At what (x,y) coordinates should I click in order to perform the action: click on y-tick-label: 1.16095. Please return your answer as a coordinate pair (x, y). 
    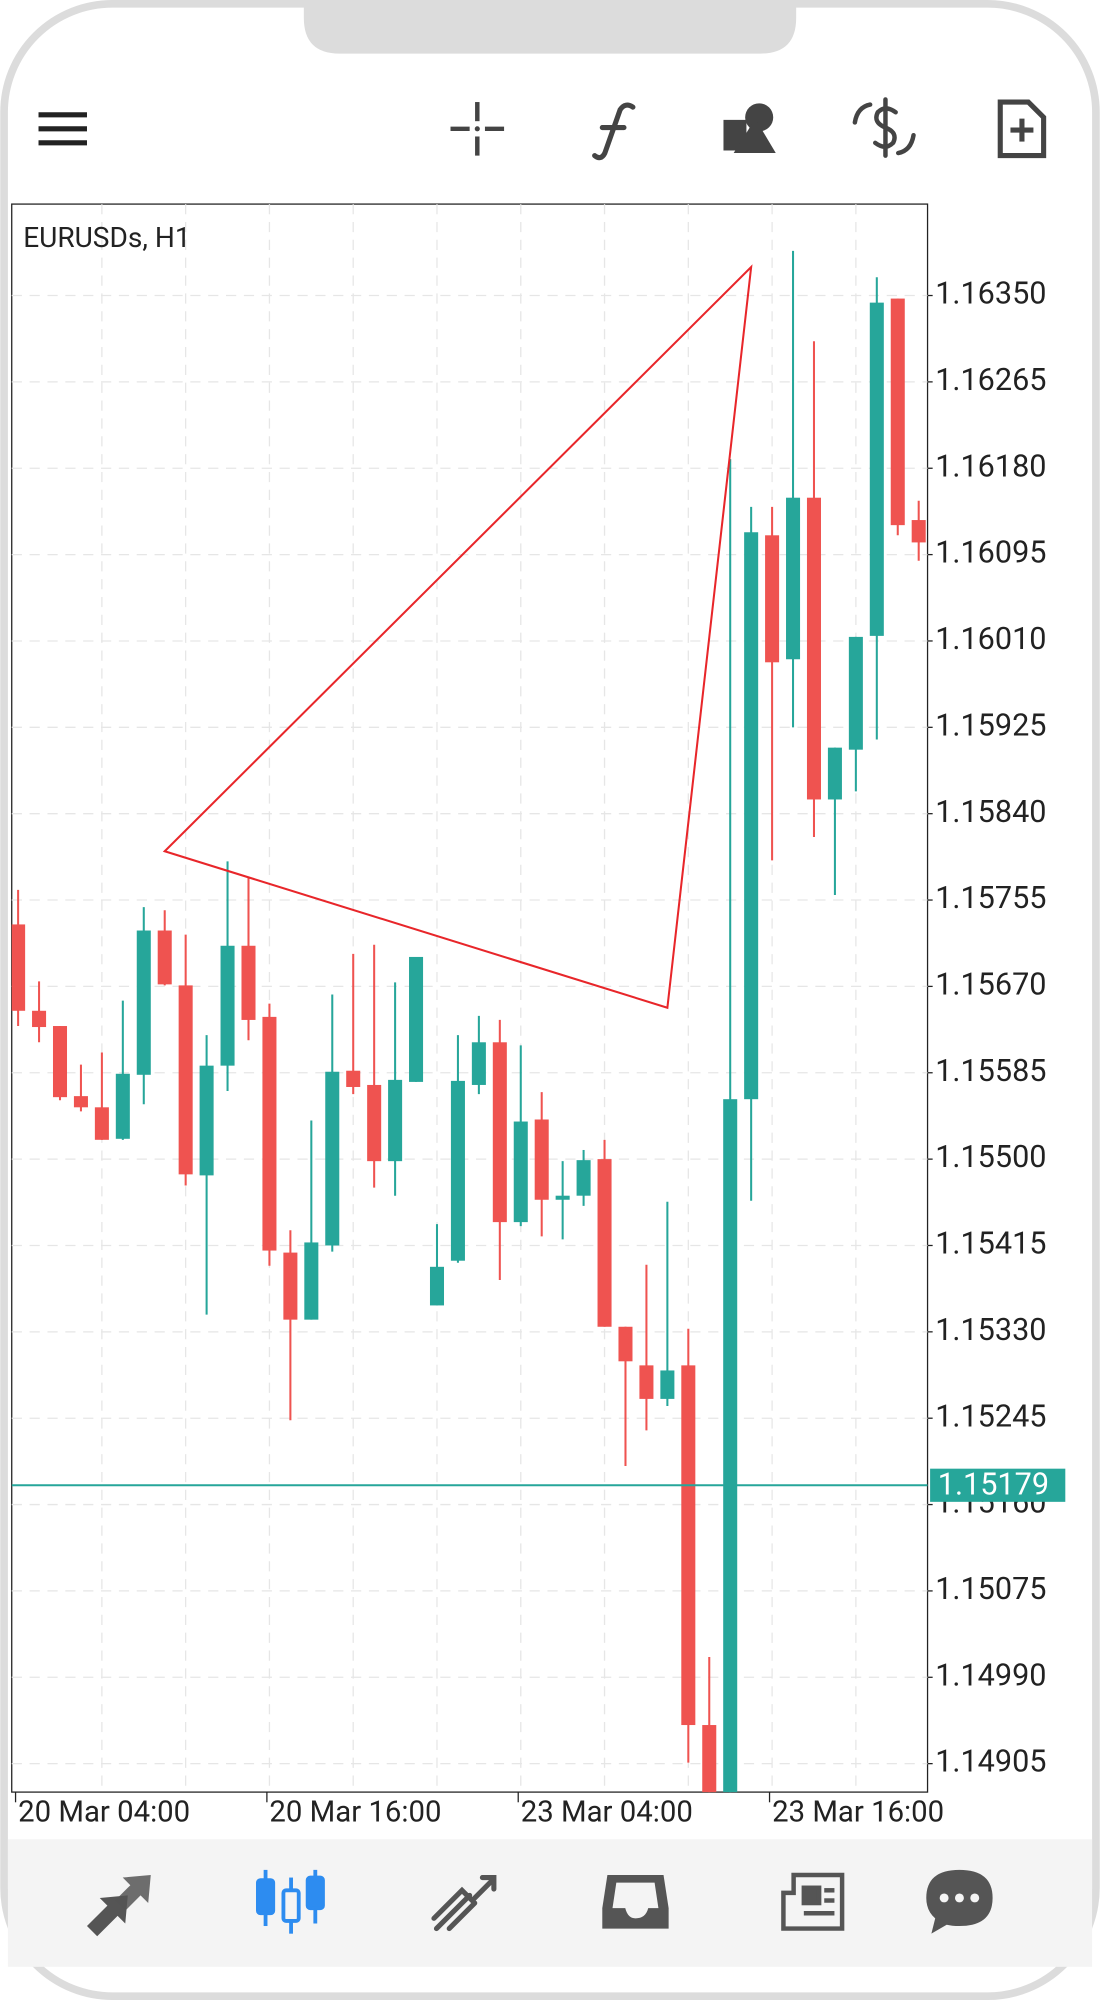
    Looking at the image, I should click on (990, 553).